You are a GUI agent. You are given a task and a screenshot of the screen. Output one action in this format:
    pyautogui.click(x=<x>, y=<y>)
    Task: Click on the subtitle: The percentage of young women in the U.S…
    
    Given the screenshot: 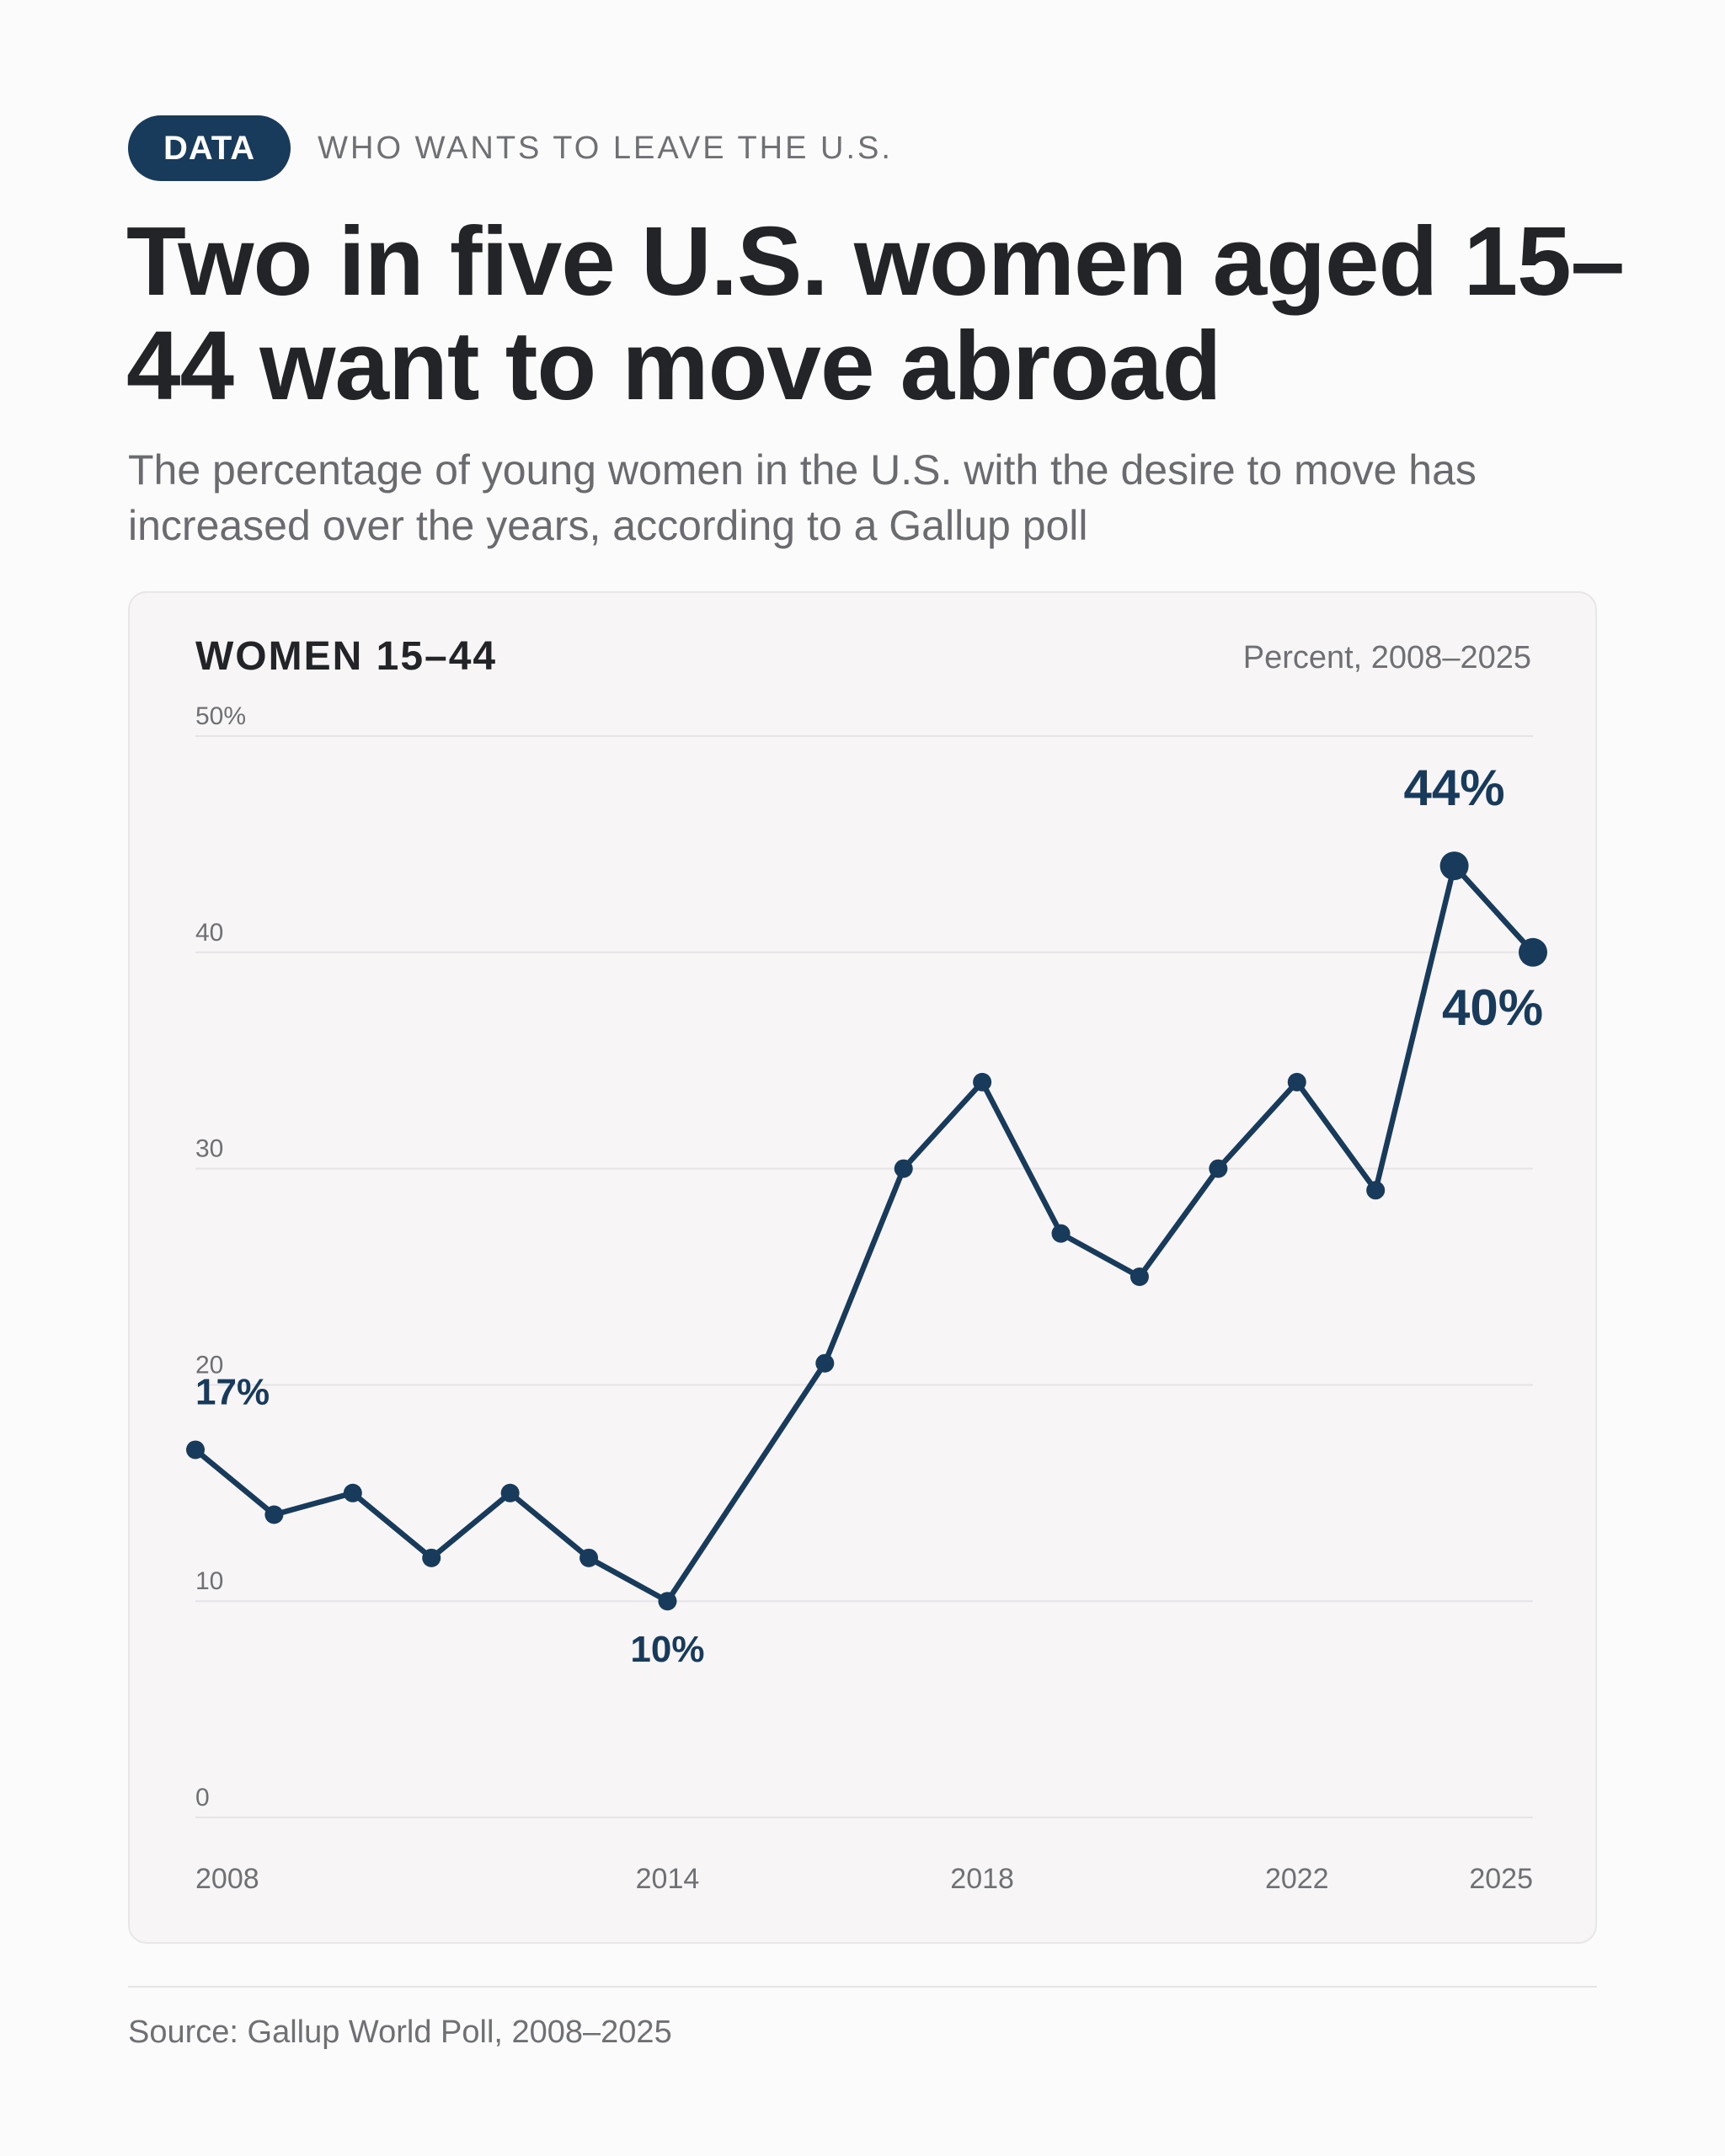 What is the action you would take?
    pyautogui.click(x=802, y=497)
    